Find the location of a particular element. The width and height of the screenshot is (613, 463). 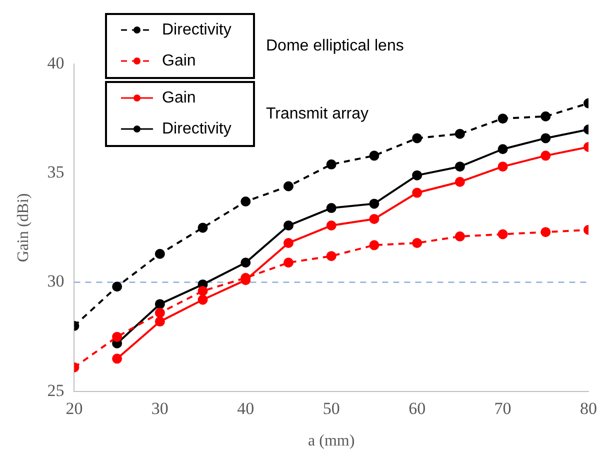

x-tick-label: 60 is located at coordinates (417, 408).